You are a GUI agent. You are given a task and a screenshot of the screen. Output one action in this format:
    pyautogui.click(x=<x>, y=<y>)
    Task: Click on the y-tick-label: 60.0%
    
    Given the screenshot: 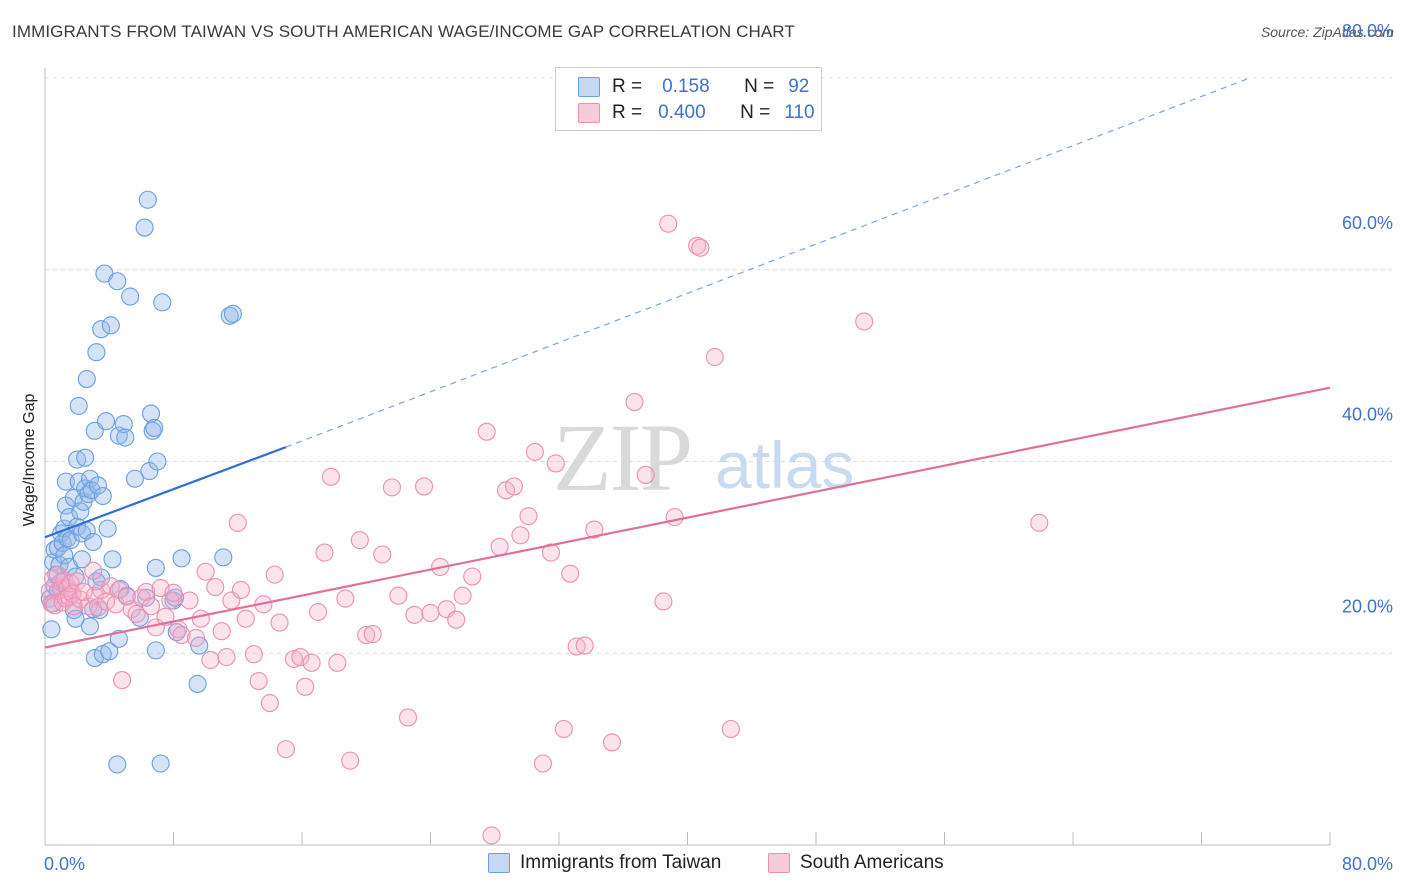 What is the action you would take?
    pyautogui.click(x=1367, y=223)
    